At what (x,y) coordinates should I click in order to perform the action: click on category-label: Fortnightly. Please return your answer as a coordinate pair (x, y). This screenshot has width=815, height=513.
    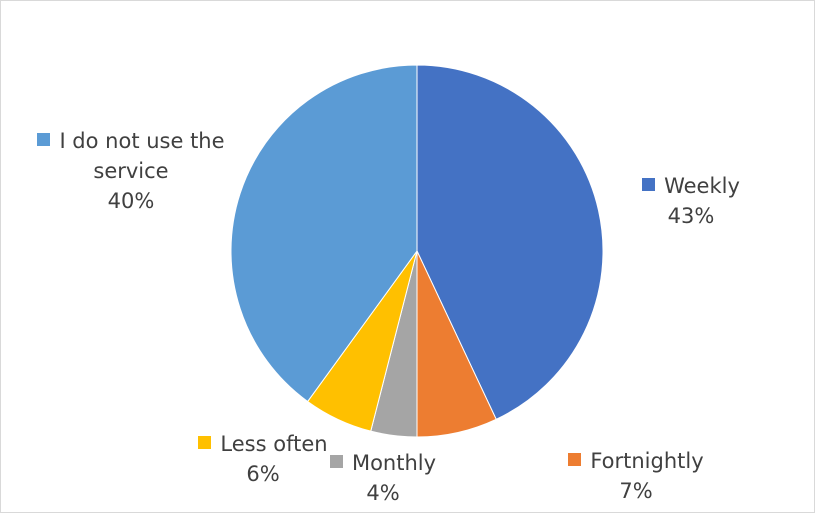
    Looking at the image, I should click on (647, 461).